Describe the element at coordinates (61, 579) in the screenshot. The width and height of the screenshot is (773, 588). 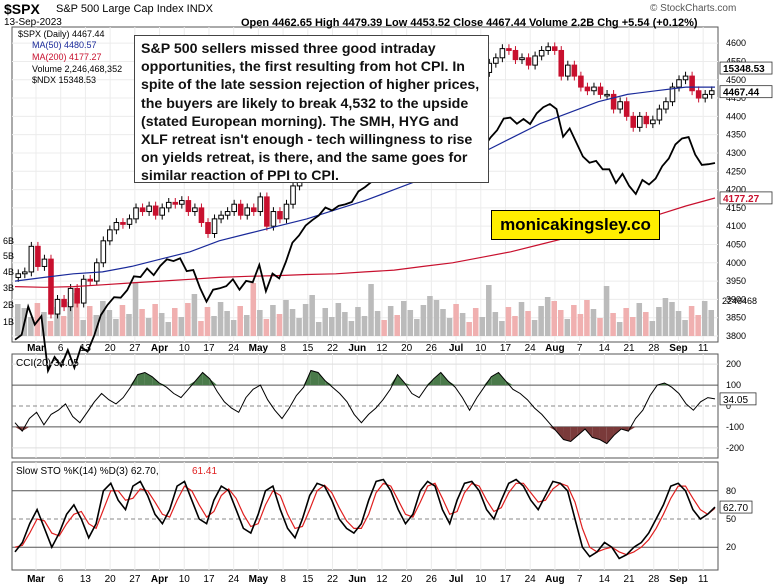
I see `x-tick-label-sto: 6` at that location.